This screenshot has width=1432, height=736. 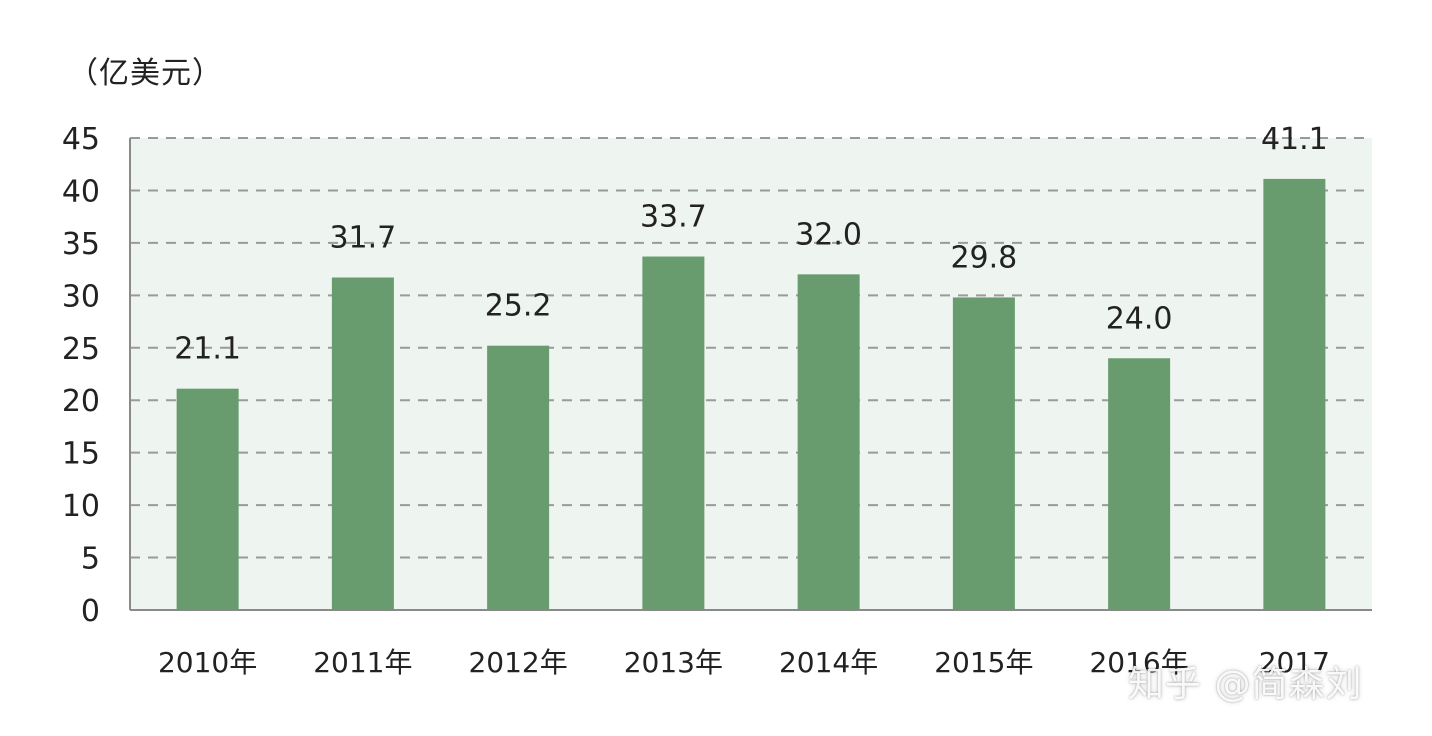 What do you see at coordinates (983, 662) in the screenshot?
I see `x-tick-label: 2015年` at bounding box center [983, 662].